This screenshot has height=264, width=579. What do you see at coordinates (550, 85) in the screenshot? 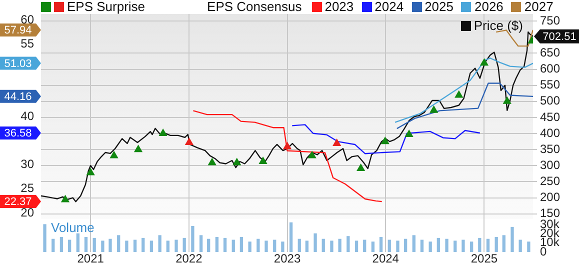
I see `y2-tick-label: 550` at bounding box center [550, 85].